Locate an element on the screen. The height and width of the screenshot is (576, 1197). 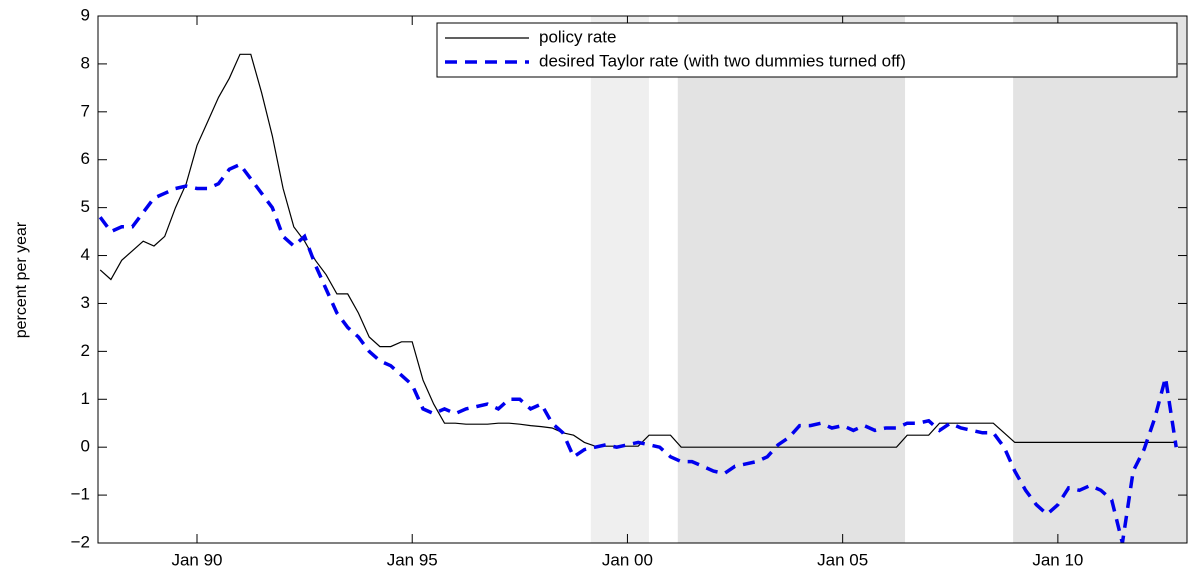
x-tick-label: Jan 05 is located at coordinates (842, 559).